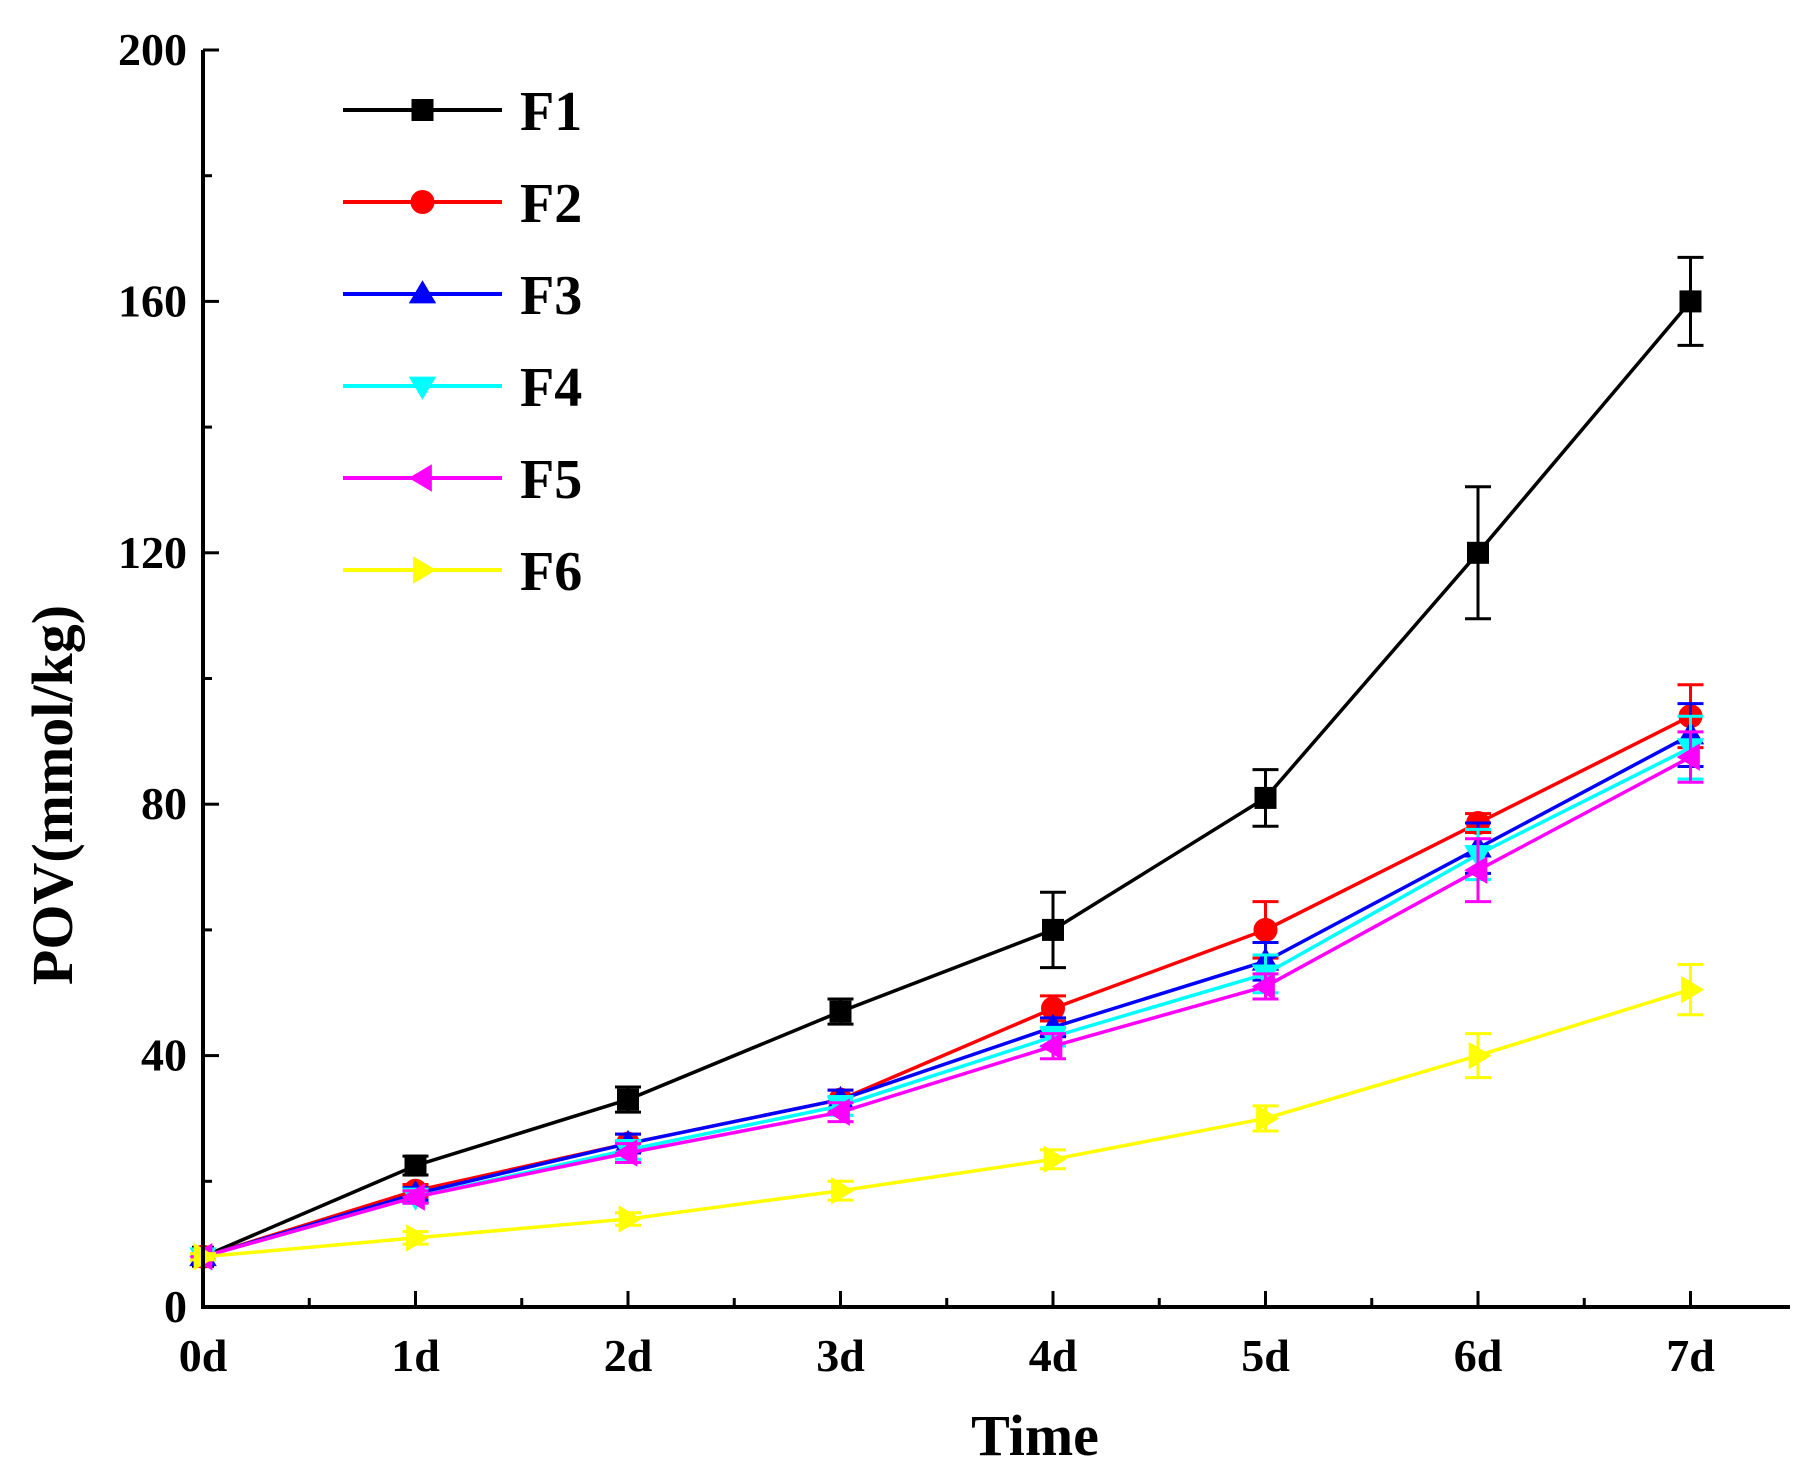  Describe the element at coordinates (551, 480) in the screenshot. I see `legend-label: F5` at that location.